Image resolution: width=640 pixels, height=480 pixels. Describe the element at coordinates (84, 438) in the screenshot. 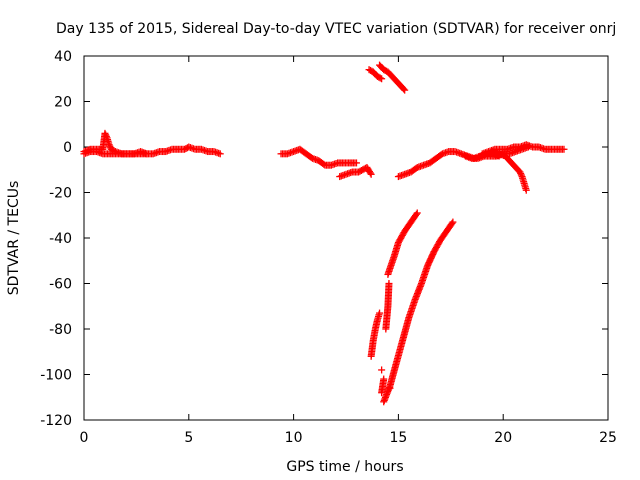

I see `x-tick-label: 0` at that location.